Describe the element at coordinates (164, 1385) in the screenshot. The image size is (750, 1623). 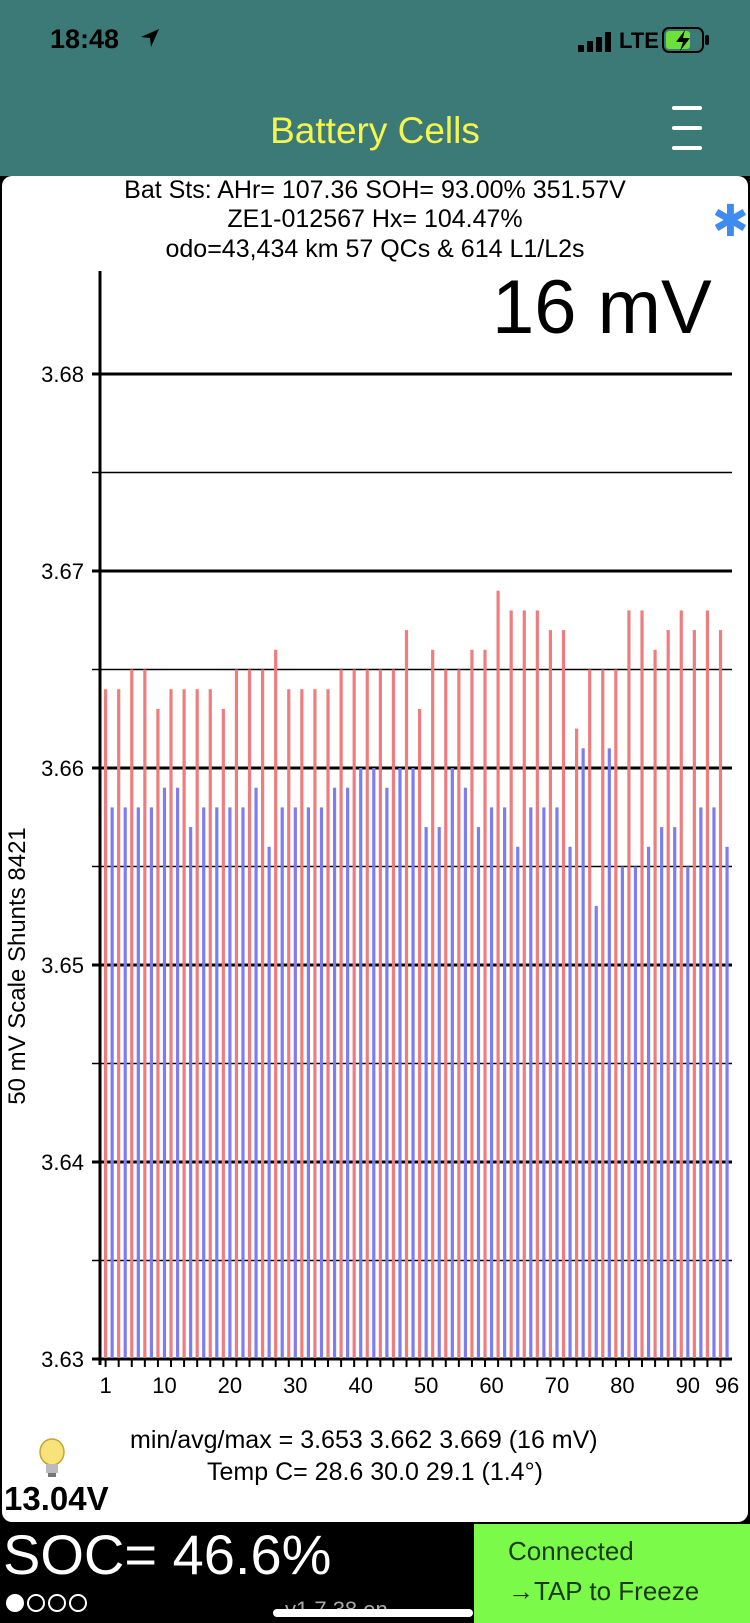
I see `x-tick-label: 10` at that location.